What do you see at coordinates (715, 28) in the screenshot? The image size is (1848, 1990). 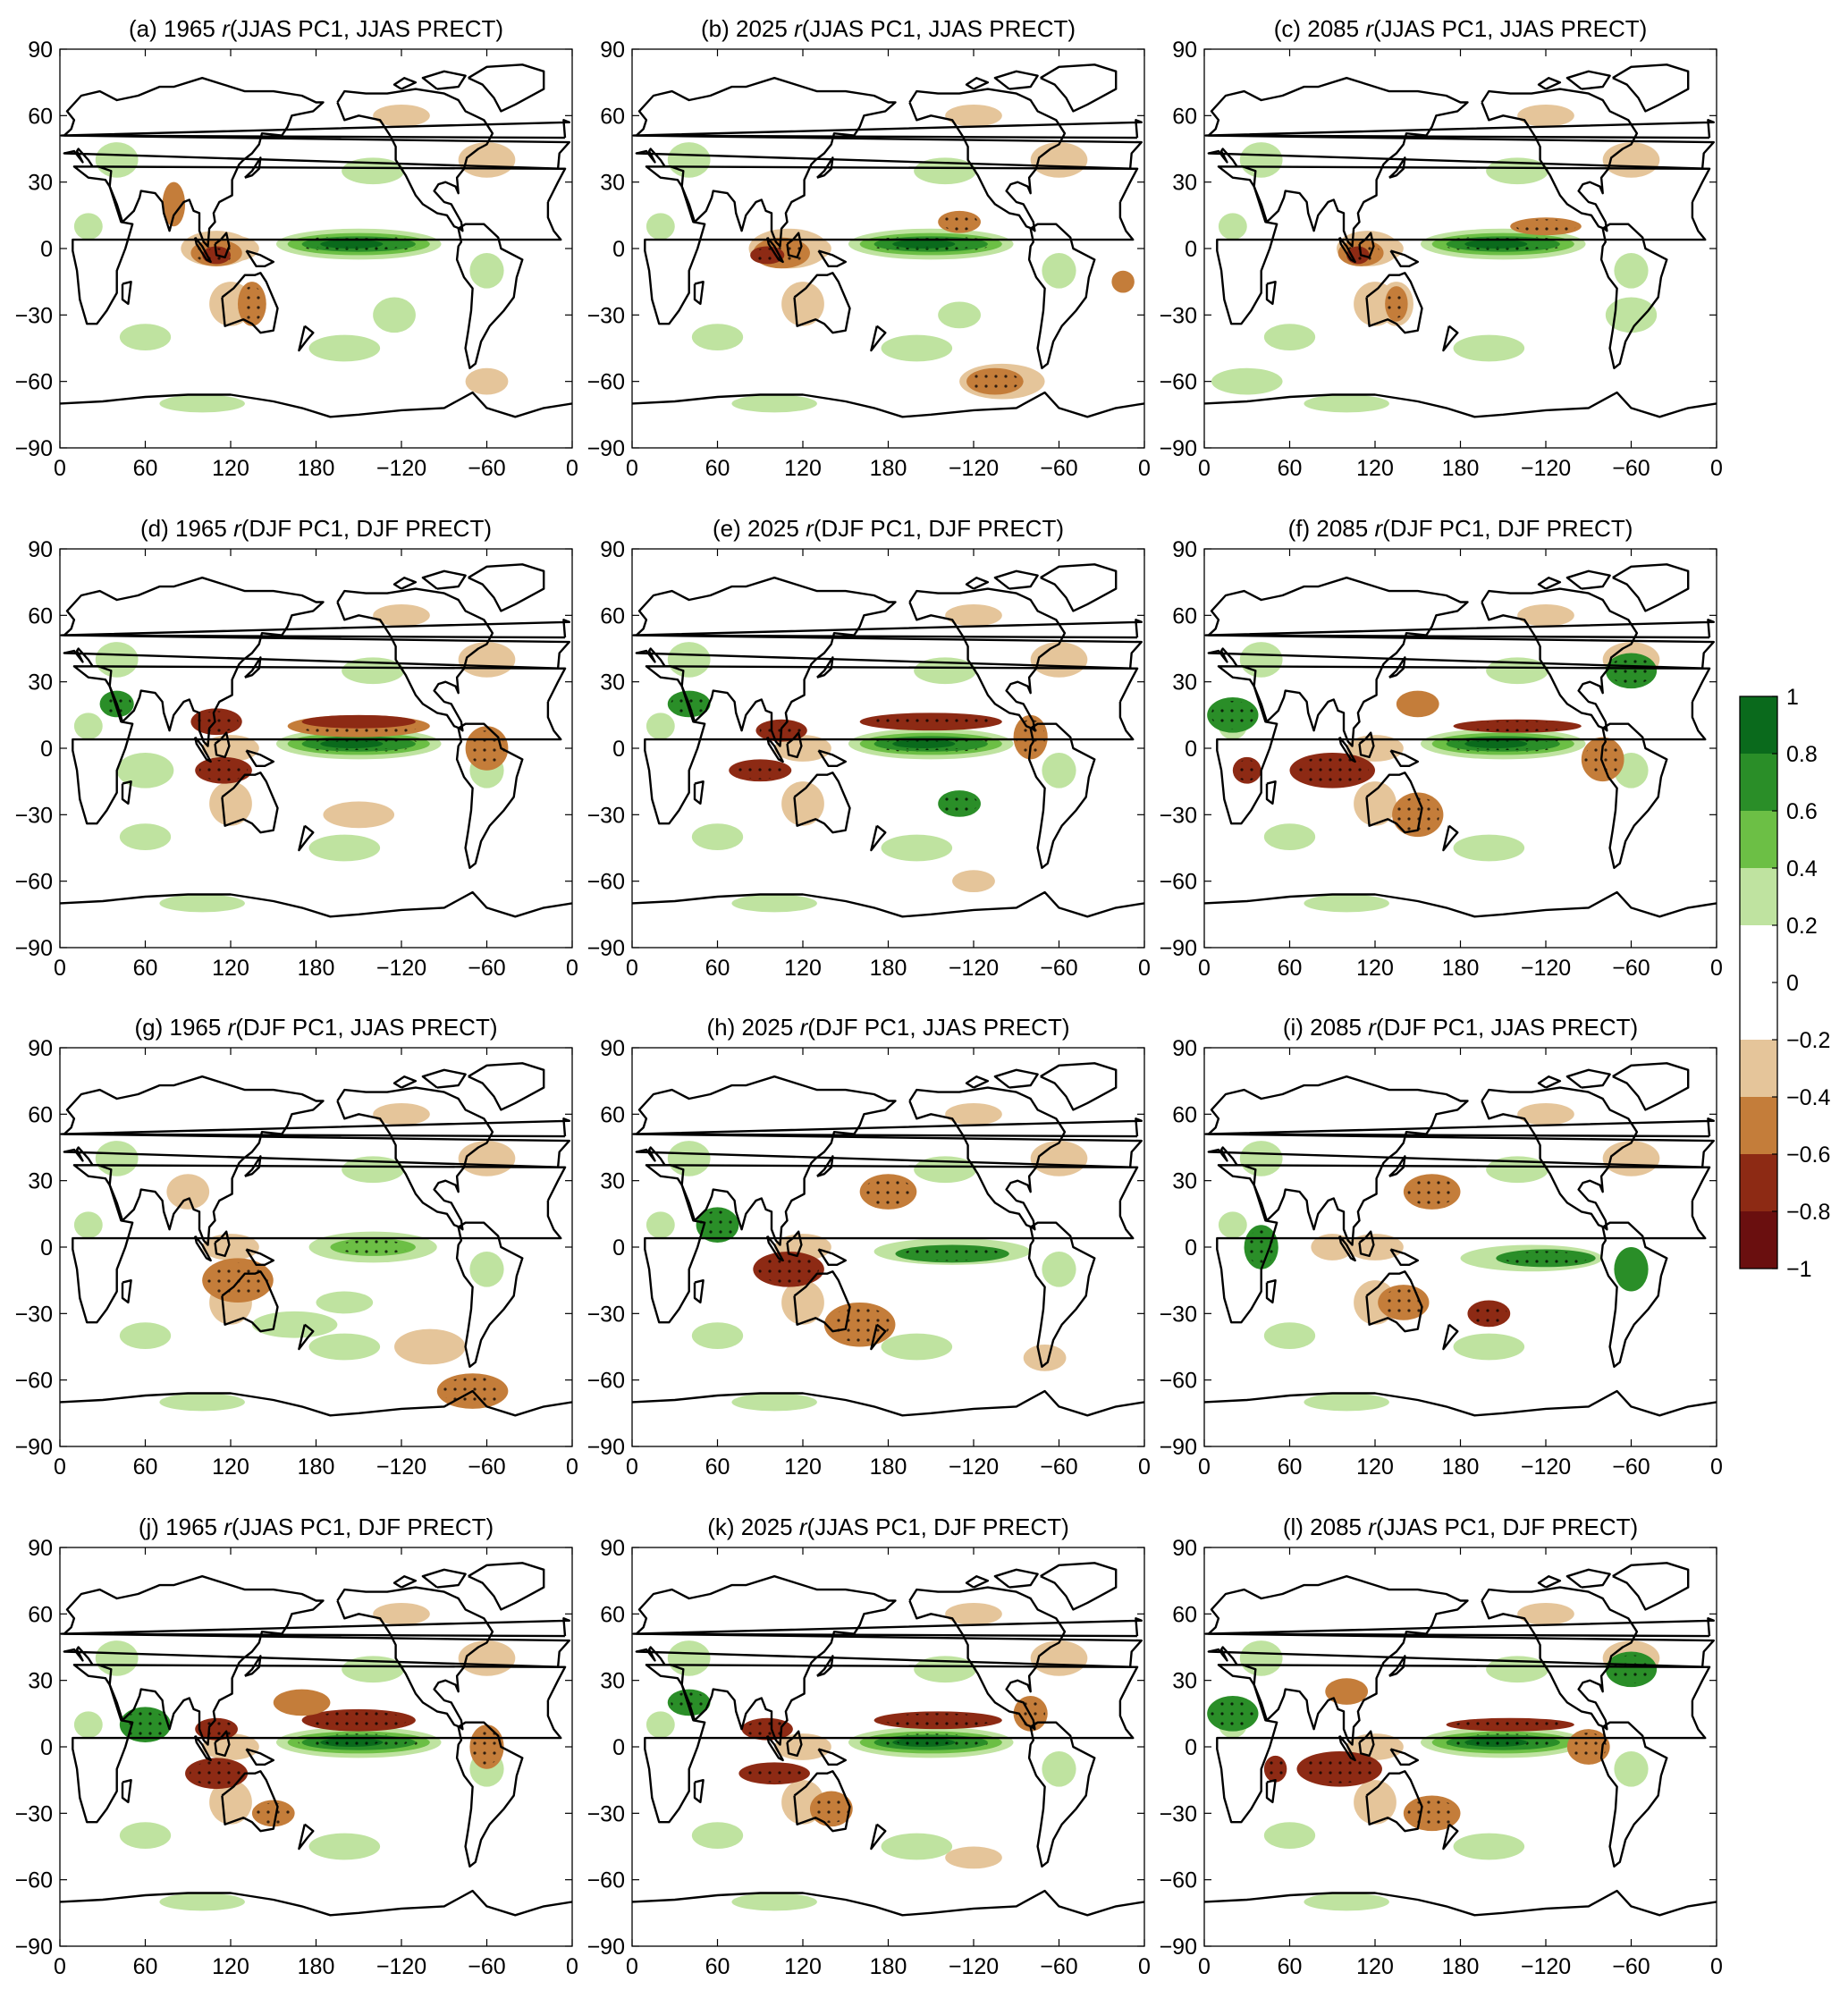 I see `panel-label: (b)` at bounding box center [715, 28].